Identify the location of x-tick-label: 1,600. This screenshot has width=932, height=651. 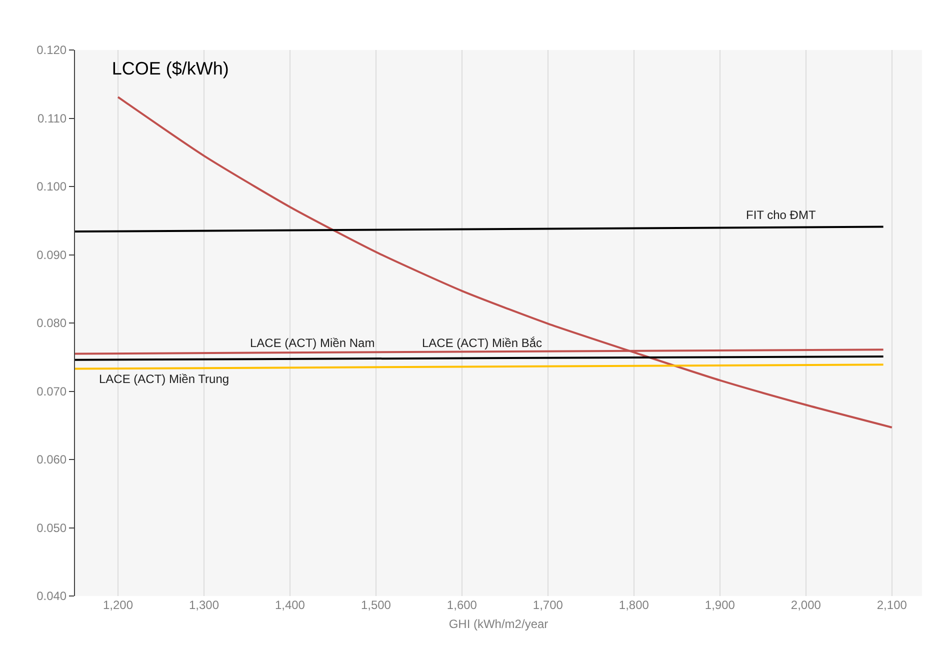
(462, 605).